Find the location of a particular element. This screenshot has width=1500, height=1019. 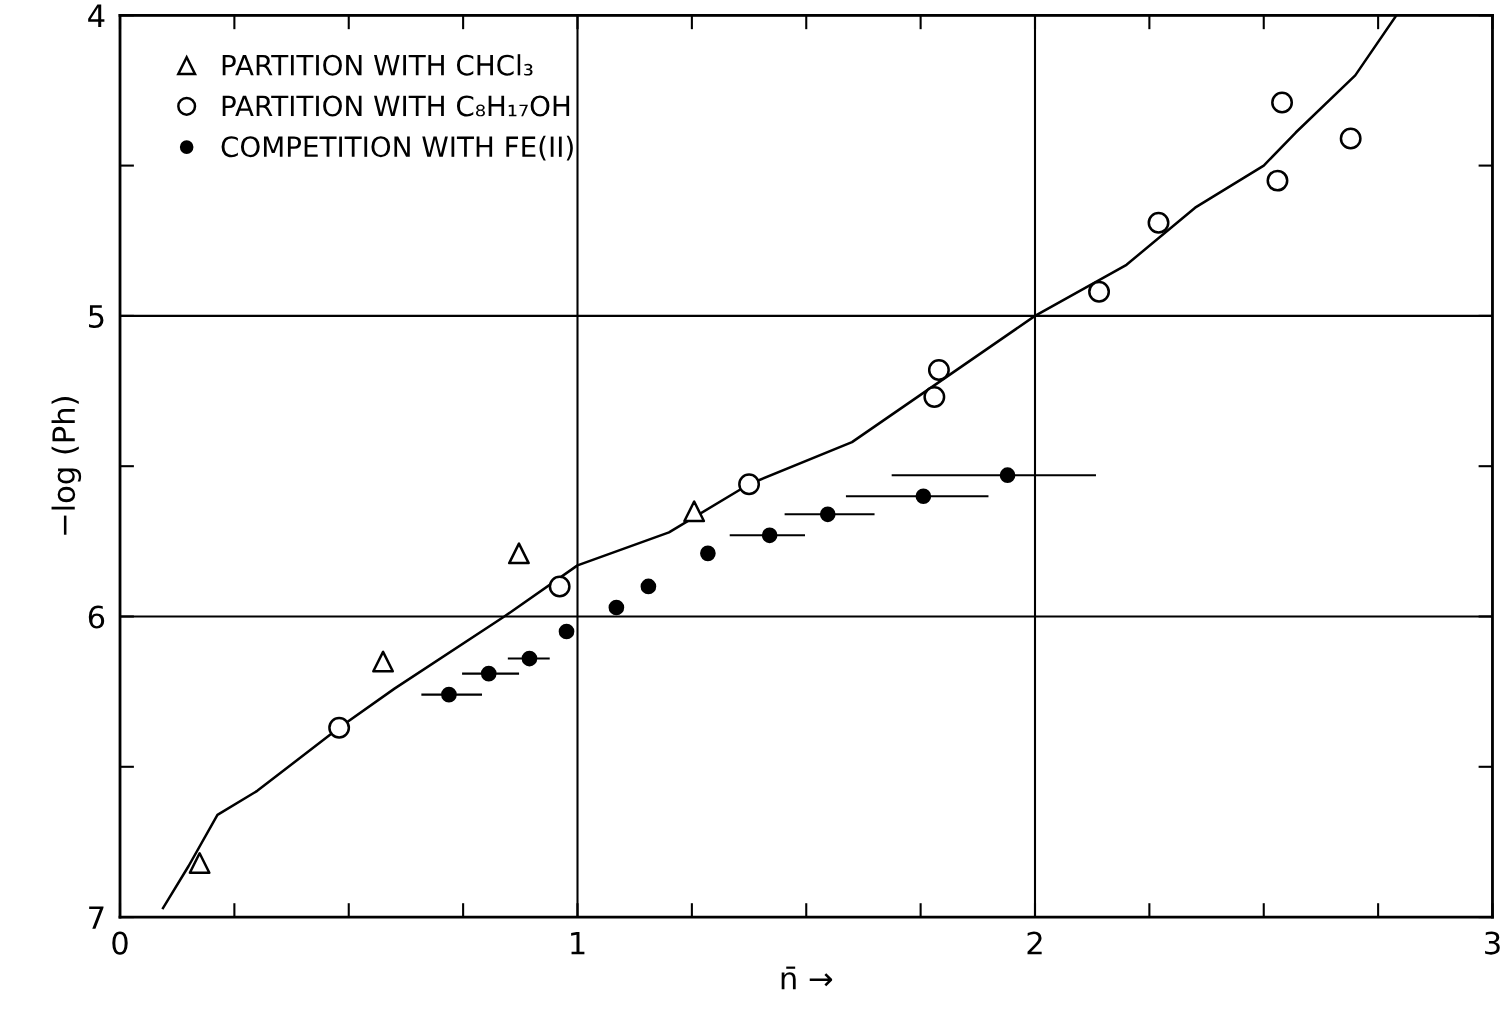

x-axis-title: n̄ → is located at coordinates (807, 978).